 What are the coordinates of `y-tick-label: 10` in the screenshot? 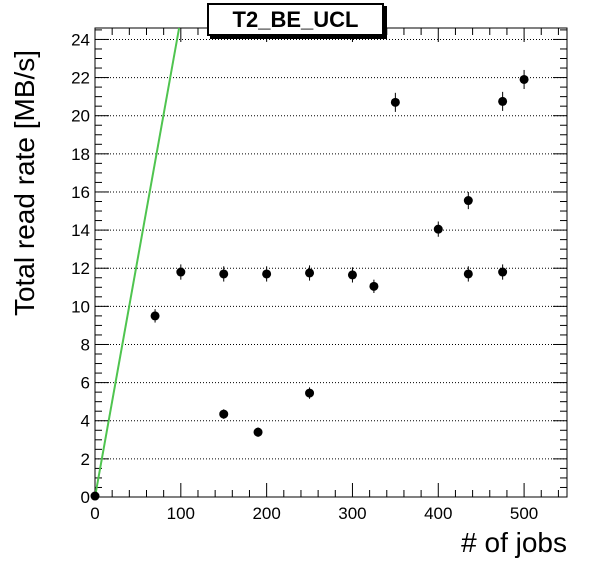 It's located at (80, 306).